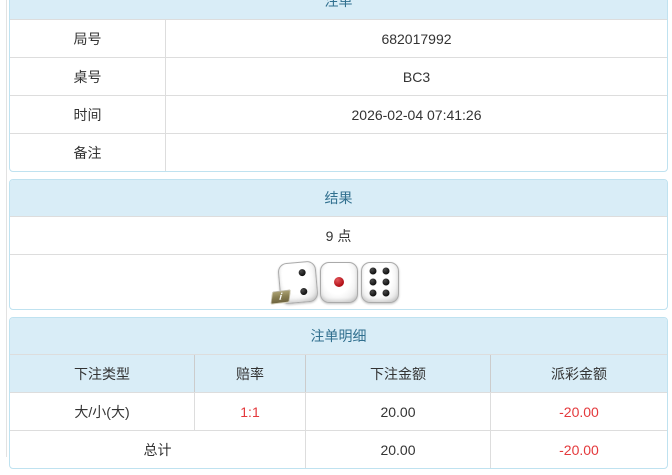 Image resolution: width=672 pixels, height=475 pixels. I want to click on result-points: 9 点, so click(338, 236).